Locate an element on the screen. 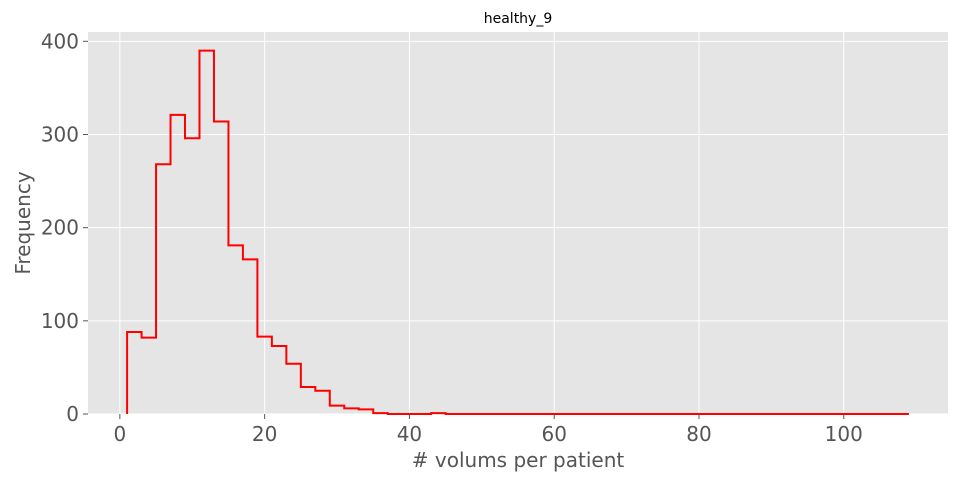 This screenshot has width=960, height=480. y-axis-label: Frequency is located at coordinates (23, 222).